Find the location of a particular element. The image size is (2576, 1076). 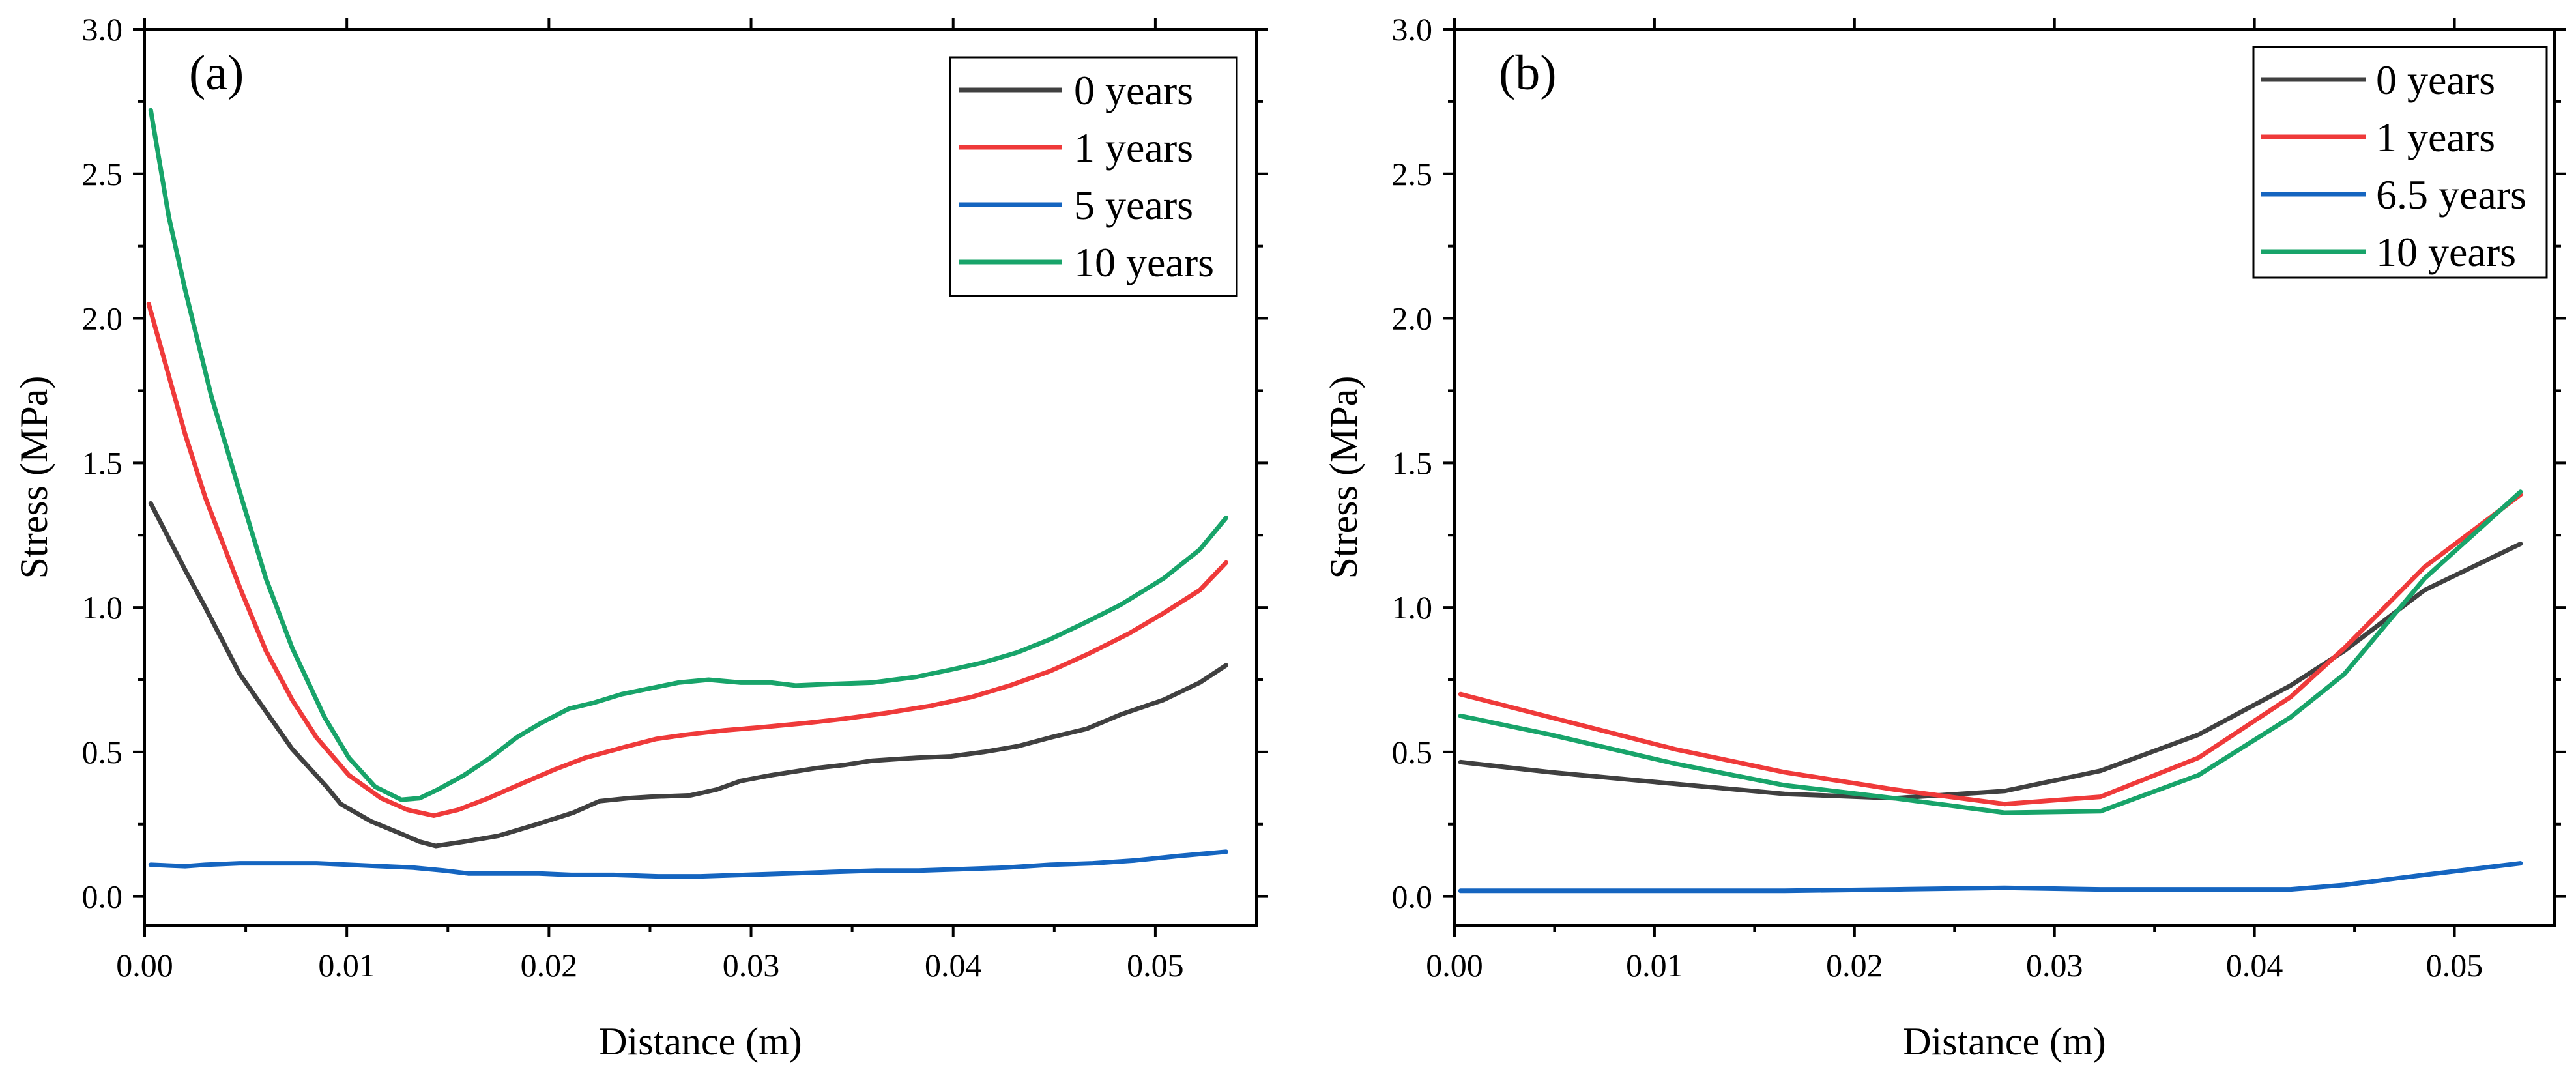

panel-a-x-tick-label: 0.05 is located at coordinates (1155, 965).